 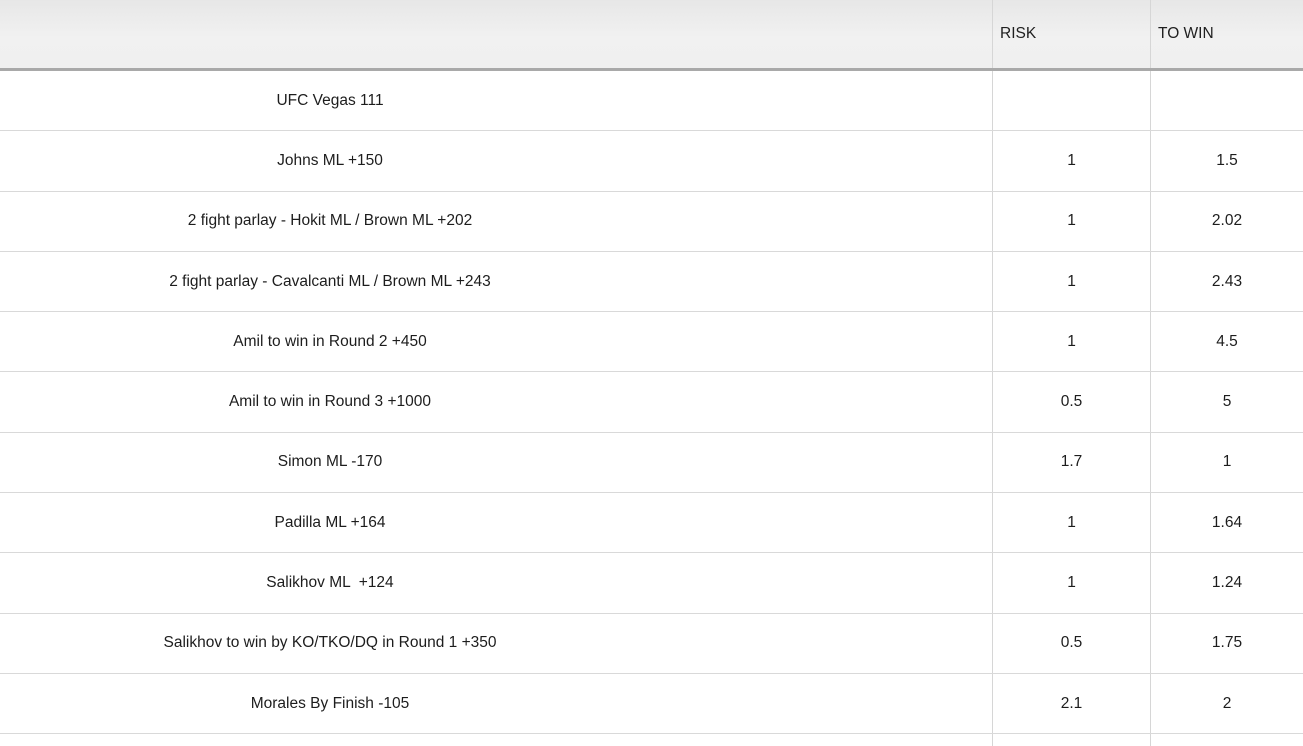 I want to click on bet-description-cell: Amil to win in Round 3 +1000, so click(x=496, y=401).